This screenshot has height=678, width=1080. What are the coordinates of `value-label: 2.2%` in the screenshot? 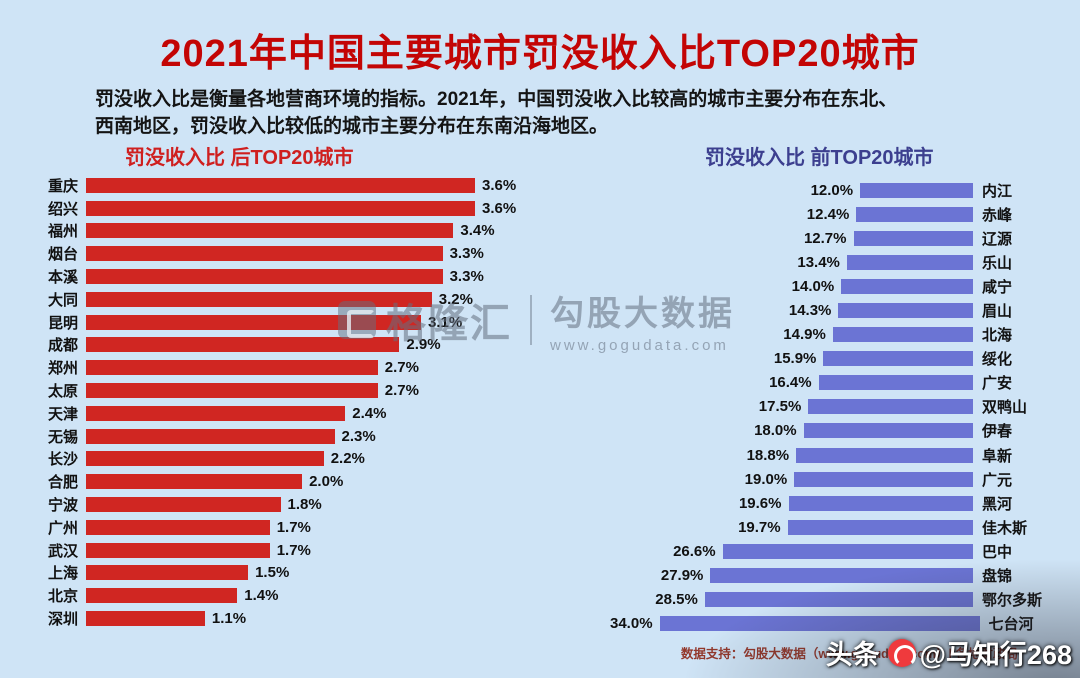 It's located at (347, 459).